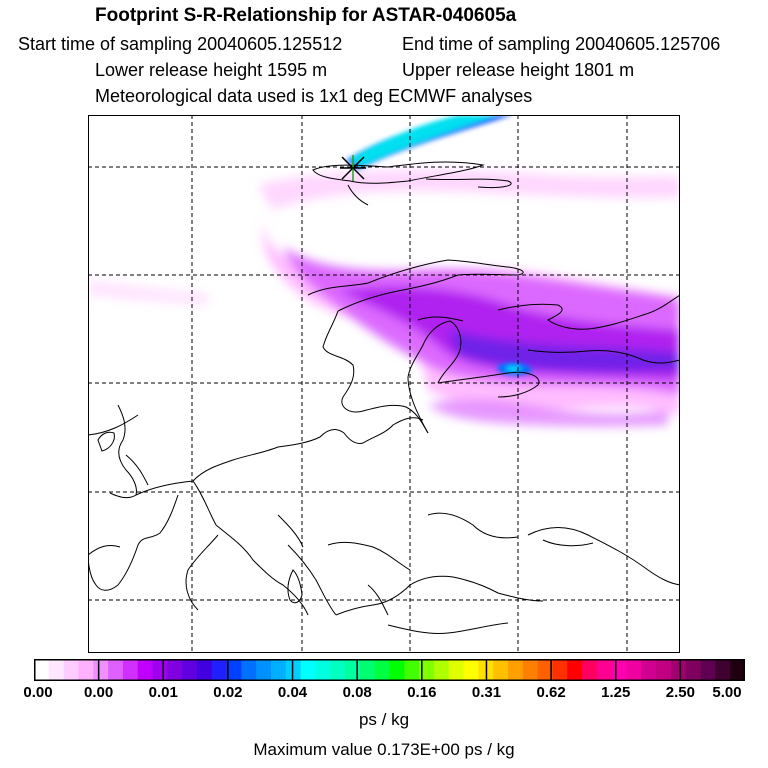 The width and height of the screenshot is (768, 768). Describe the element at coordinates (292, 692) in the screenshot. I see `colorbar-tick-label: 0.04` at that location.